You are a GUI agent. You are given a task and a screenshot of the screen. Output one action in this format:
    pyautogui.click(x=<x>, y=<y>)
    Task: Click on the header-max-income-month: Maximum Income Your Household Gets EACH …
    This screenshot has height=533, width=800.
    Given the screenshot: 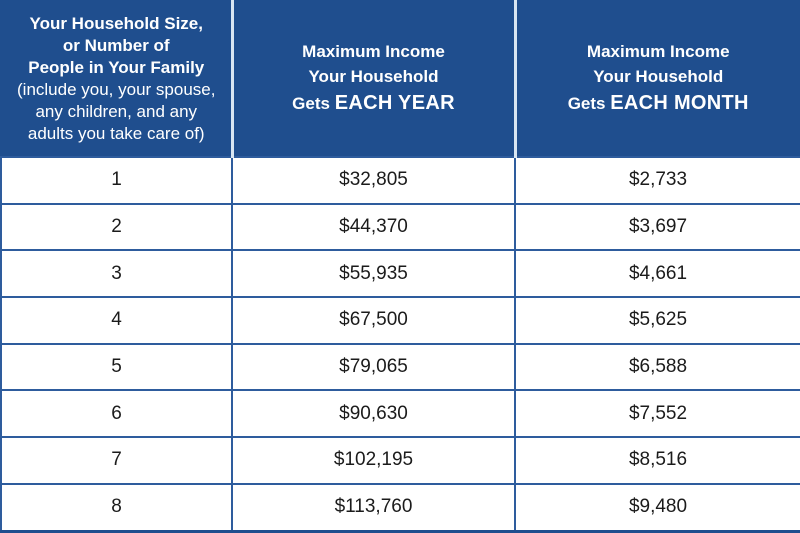 What is the action you would take?
    pyautogui.click(x=656, y=79)
    